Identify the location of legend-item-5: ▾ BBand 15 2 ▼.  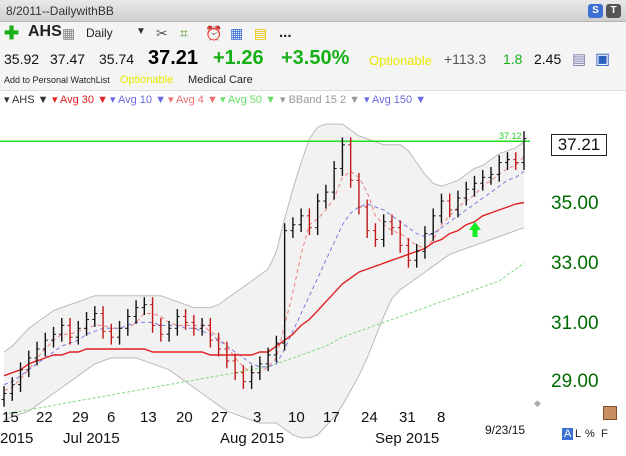
(320, 100).